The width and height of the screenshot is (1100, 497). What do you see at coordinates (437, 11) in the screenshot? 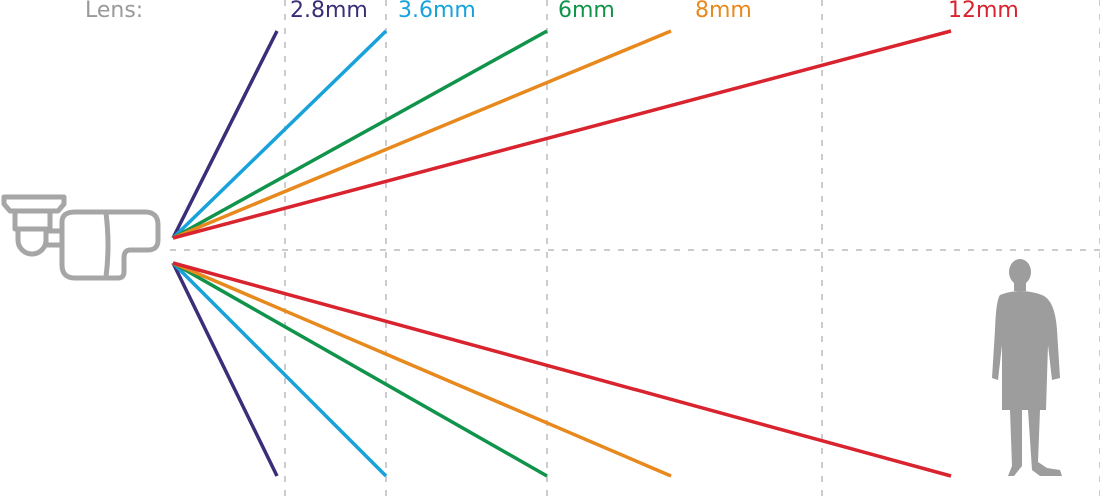
I see `lens-label: 3.6mm` at bounding box center [437, 11].